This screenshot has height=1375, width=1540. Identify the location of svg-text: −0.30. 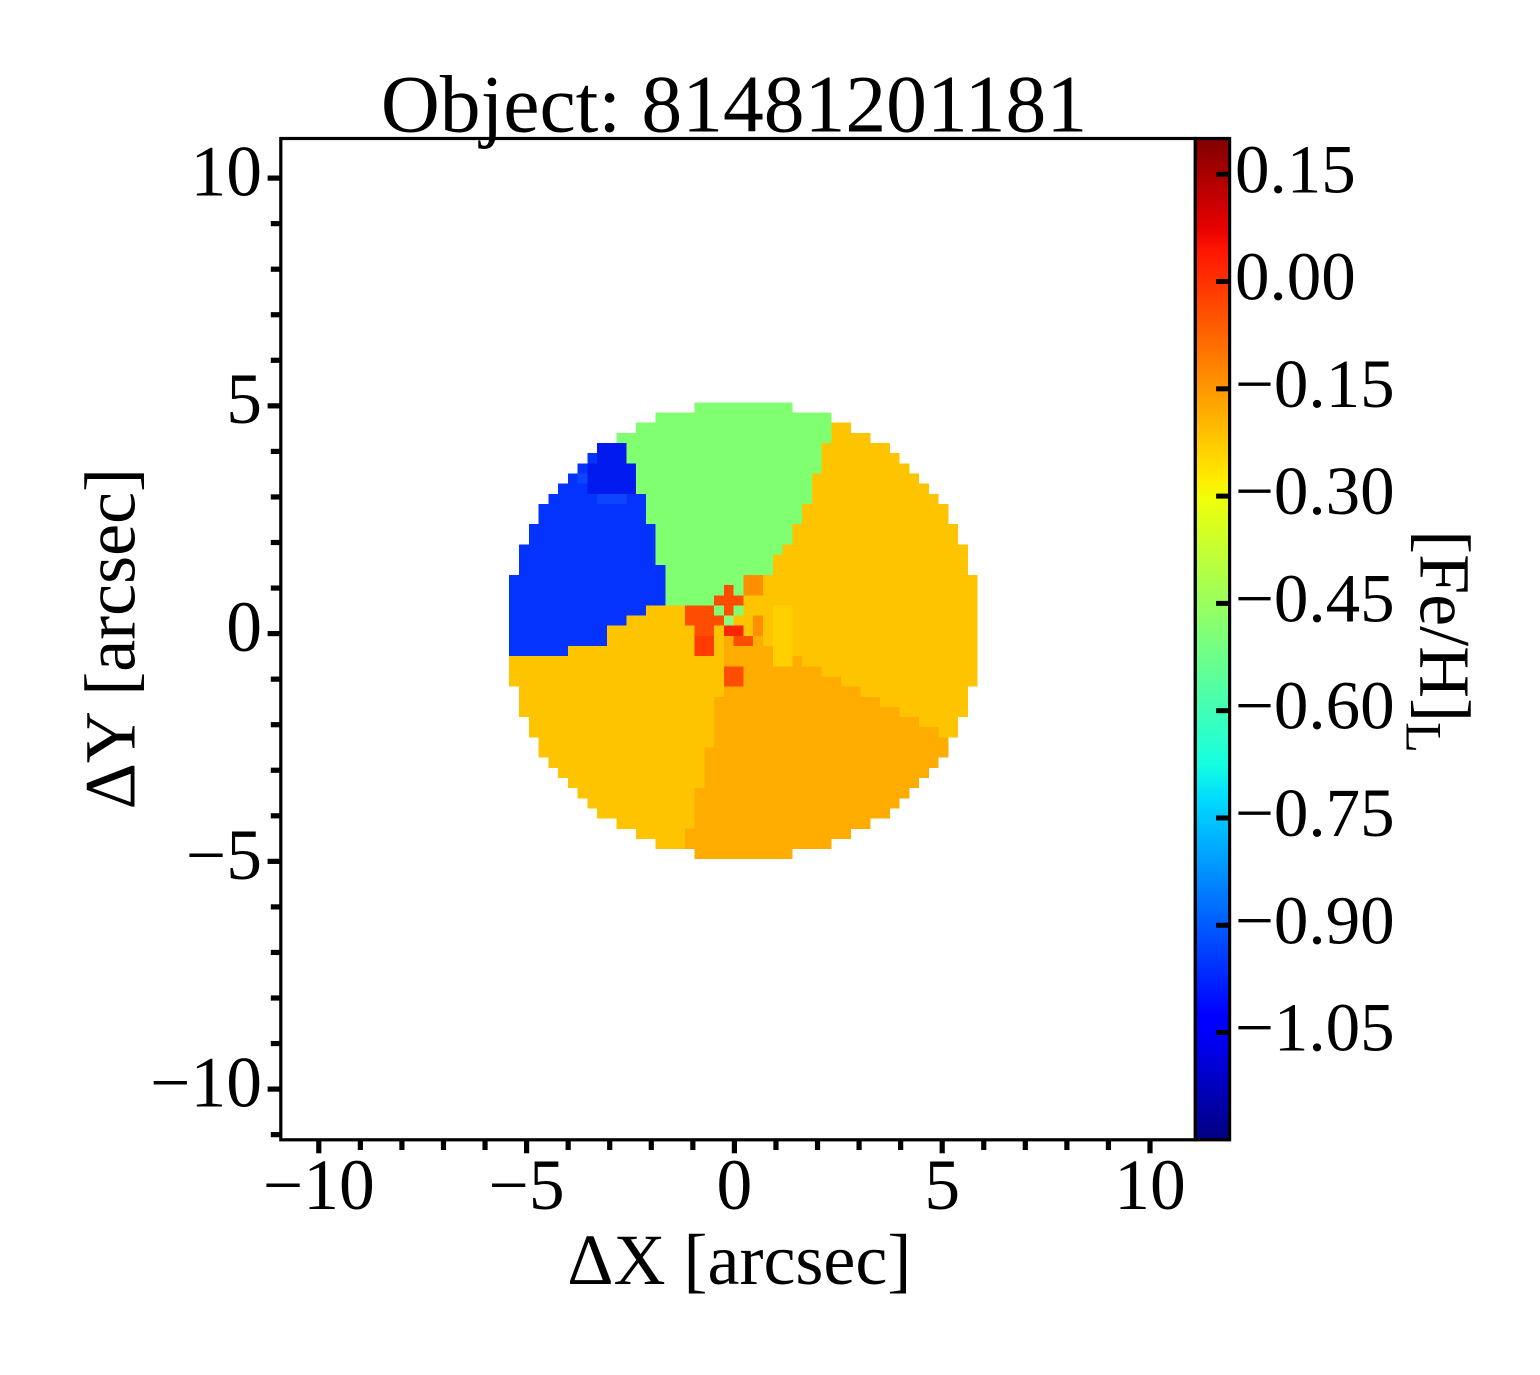
(1315, 491).